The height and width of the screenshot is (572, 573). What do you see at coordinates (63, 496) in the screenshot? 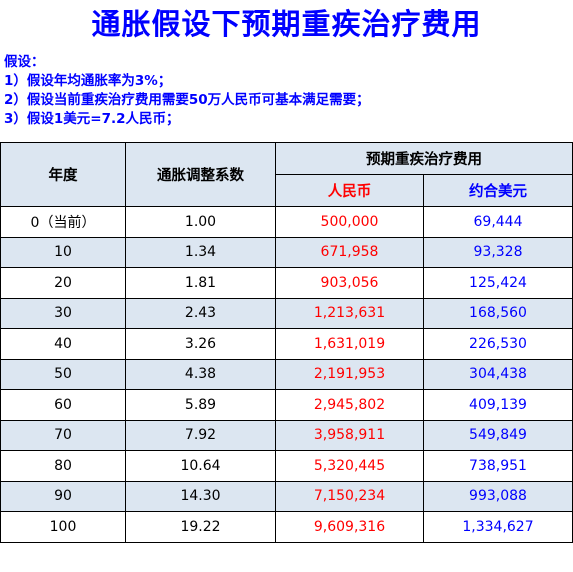
I see `cell-year: 90` at bounding box center [63, 496].